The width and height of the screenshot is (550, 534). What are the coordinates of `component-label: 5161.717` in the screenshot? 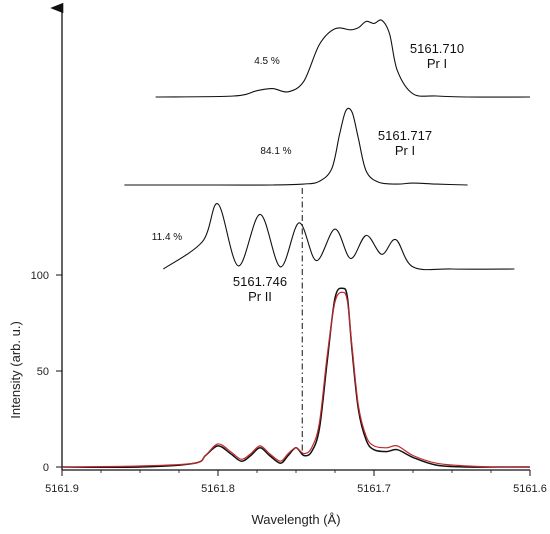 It's located at (405, 135).